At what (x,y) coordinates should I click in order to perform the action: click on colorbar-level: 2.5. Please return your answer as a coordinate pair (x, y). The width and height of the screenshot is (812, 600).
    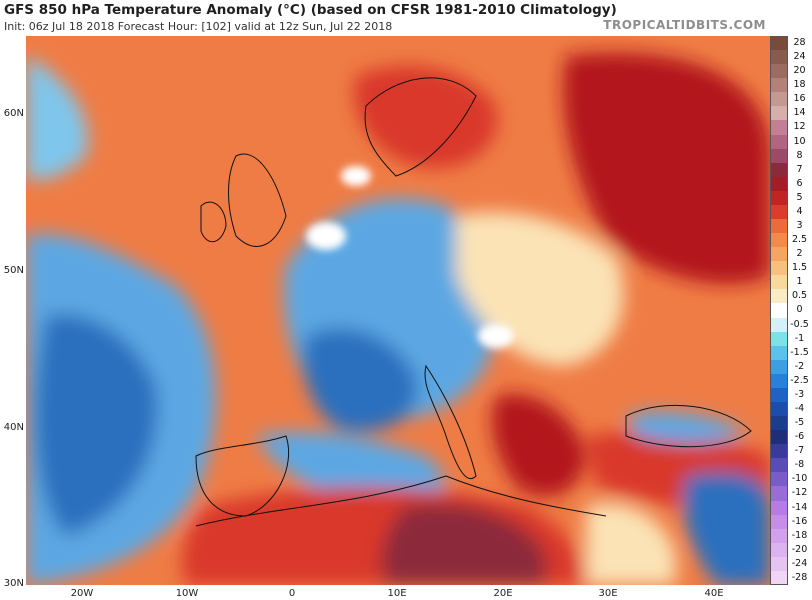
    Looking at the image, I should click on (791, 240).